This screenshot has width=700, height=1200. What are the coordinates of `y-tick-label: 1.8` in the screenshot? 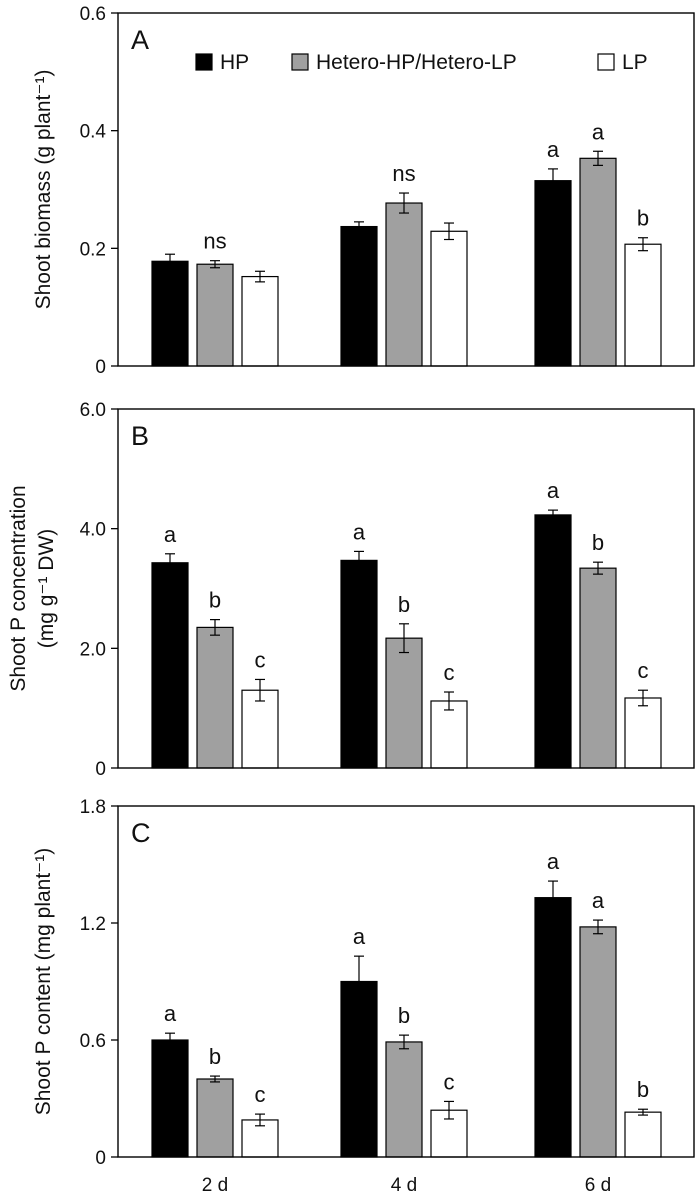 It's located at (93, 807).